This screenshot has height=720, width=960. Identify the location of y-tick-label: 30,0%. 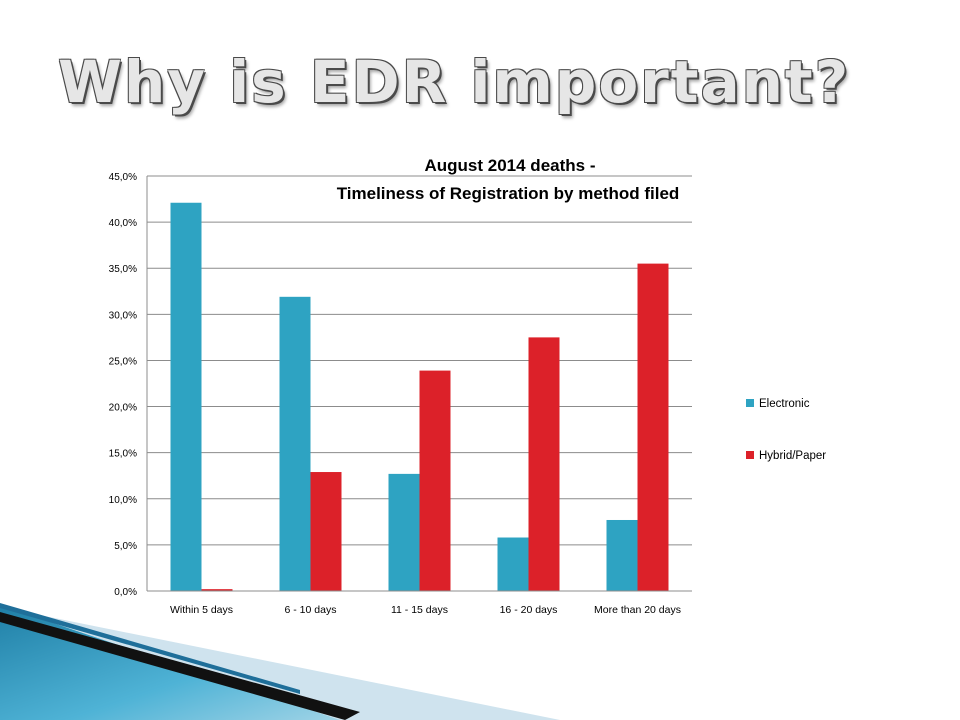
(123, 315).